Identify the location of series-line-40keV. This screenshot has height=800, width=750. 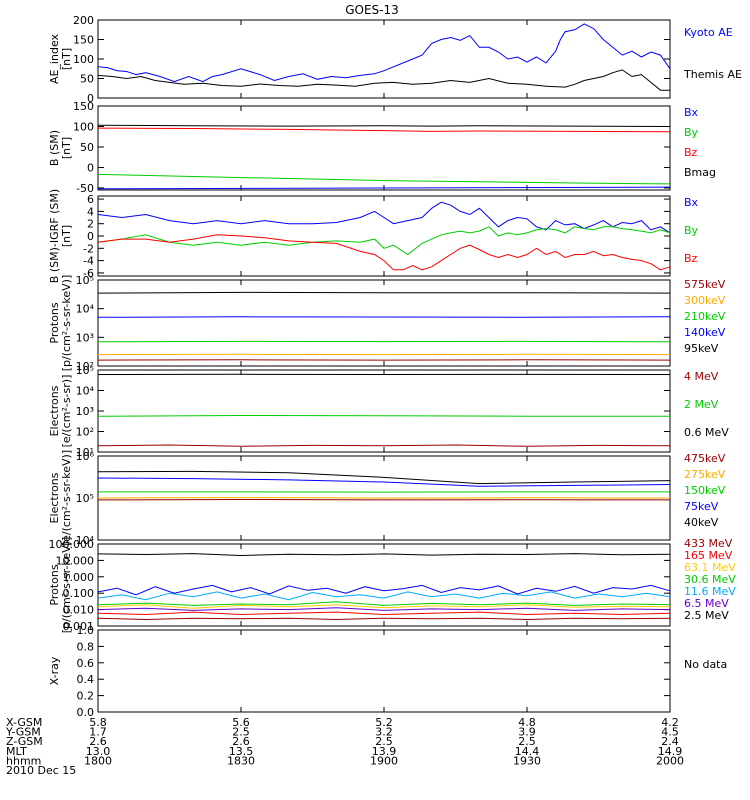
(384, 477).